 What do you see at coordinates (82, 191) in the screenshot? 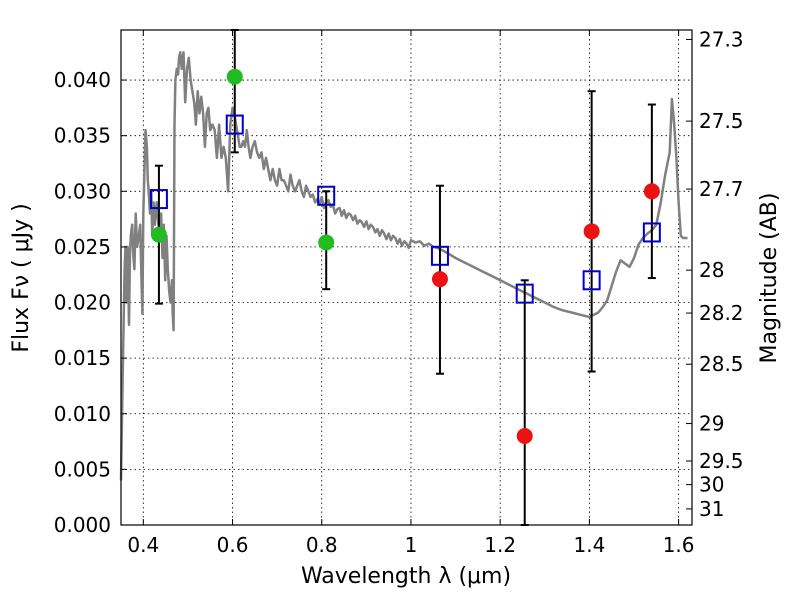
I see `y-tick-label: 0.030` at bounding box center [82, 191].